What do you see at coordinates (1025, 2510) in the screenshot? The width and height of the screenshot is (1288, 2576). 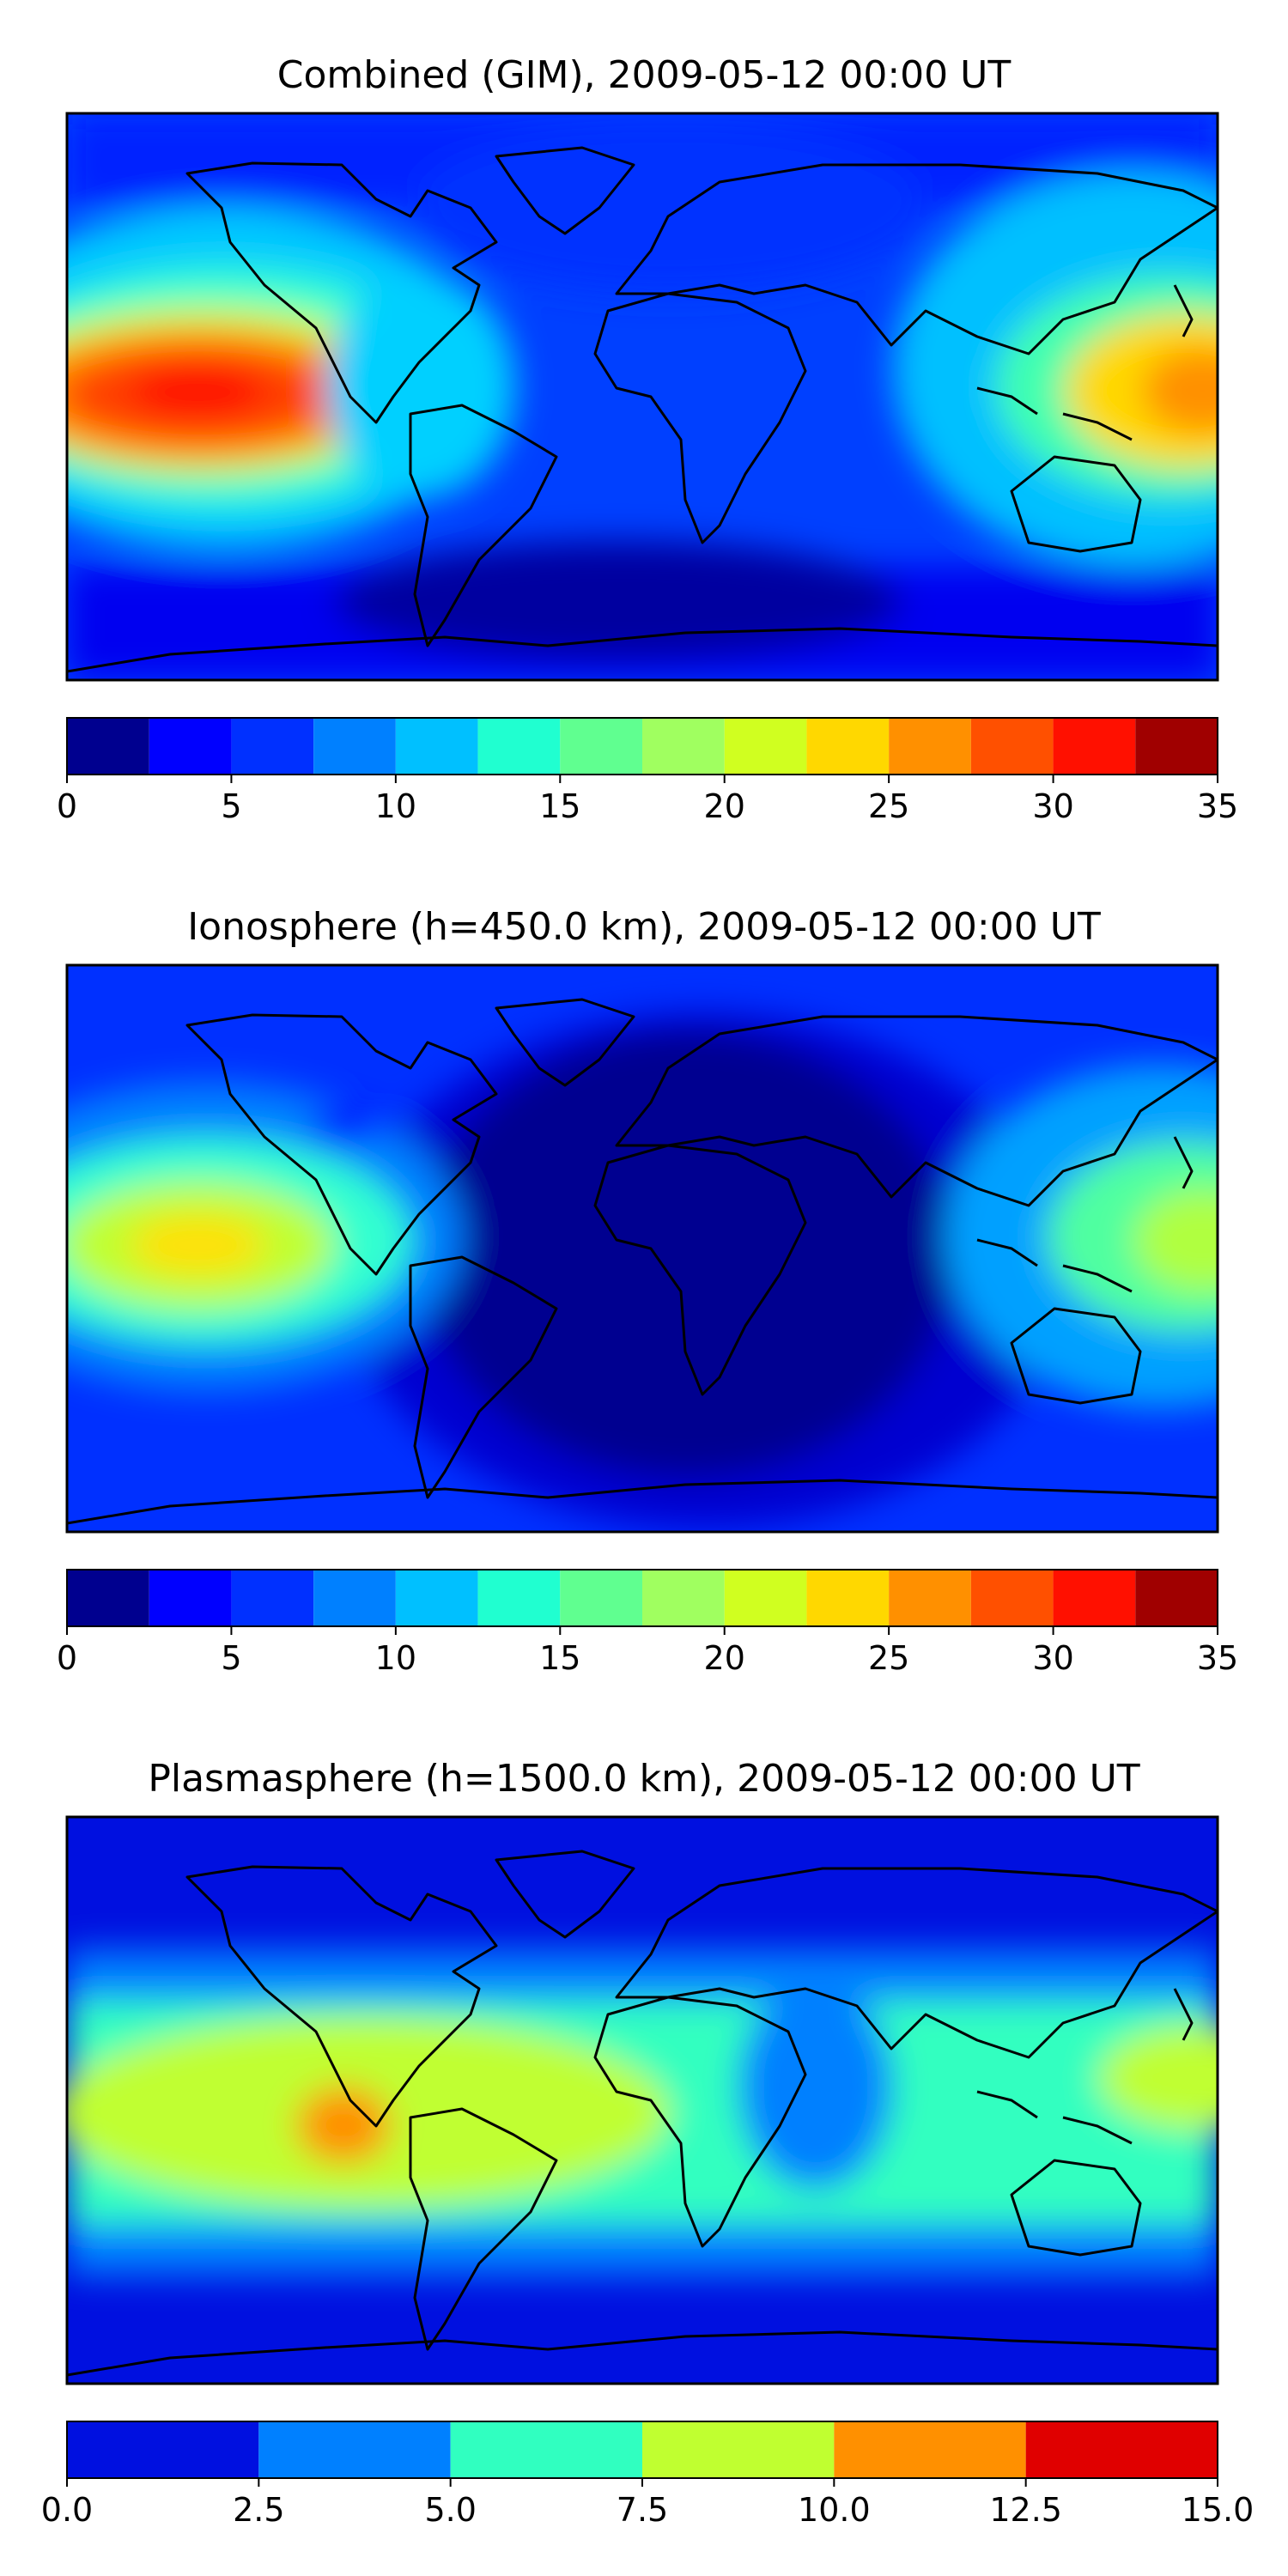 I see `colorbar-tick-label: 12.5` at bounding box center [1025, 2510].